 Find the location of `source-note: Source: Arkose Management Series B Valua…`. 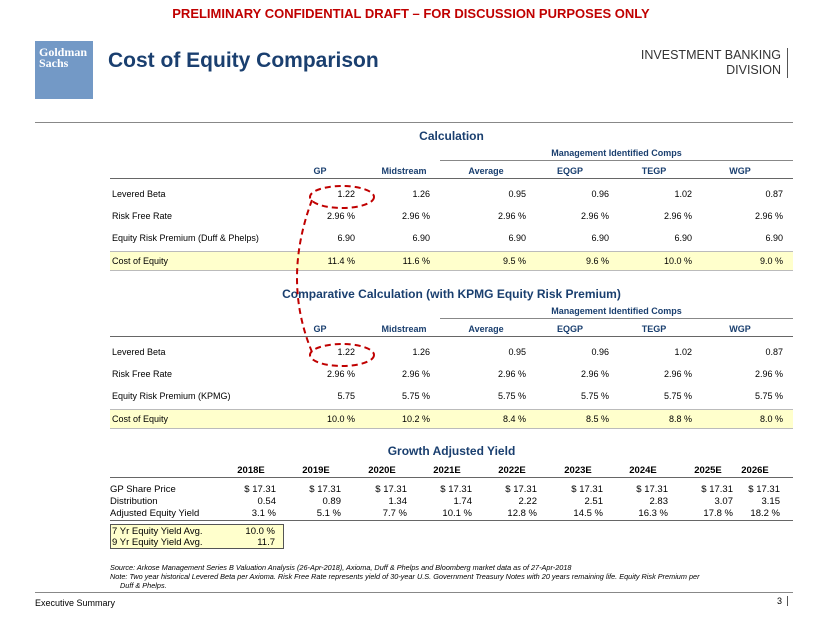

source-note: Source: Arkose Management Series B Valua… is located at coordinates (405, 576).